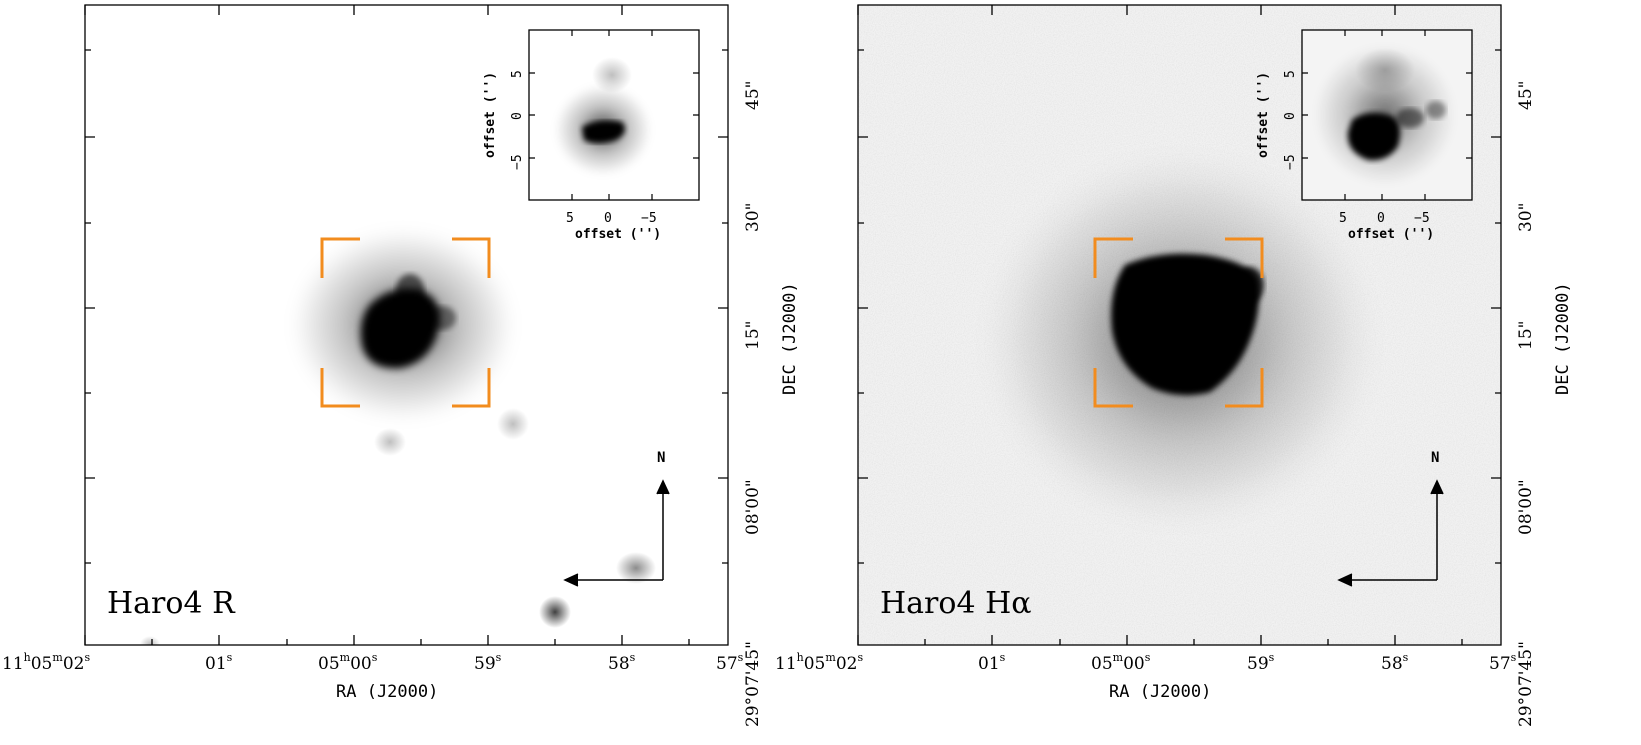  What do you see at coordinates (790, 338) in the screenshot?
I see `left-y-axis-label: DEC (J2000)` at bounding box center [790, 338].